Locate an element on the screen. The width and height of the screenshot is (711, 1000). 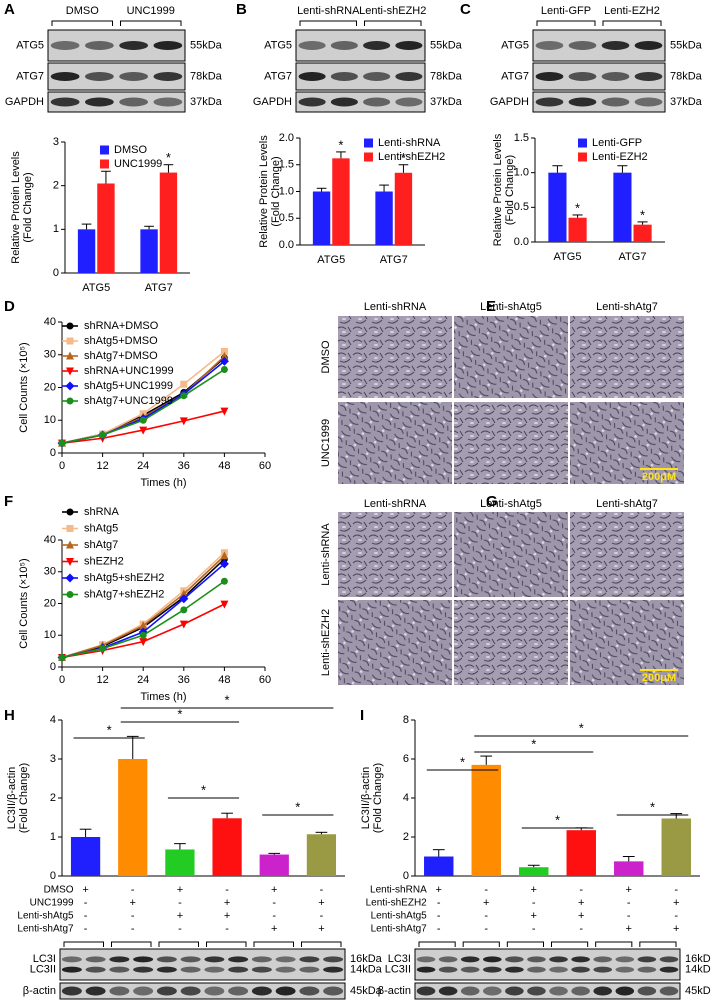
condition-label: Lenti-shRNA is located at coordinates (398, 890).